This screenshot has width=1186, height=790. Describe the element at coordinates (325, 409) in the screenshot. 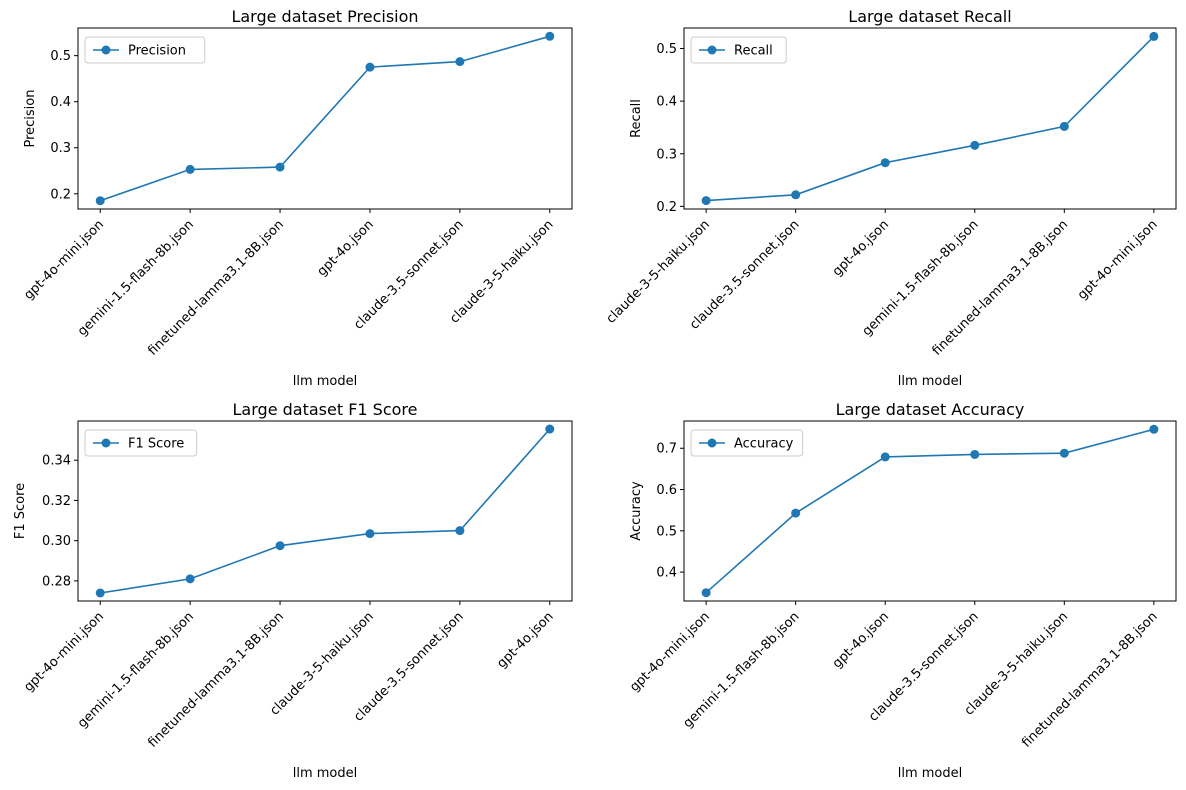

I see `chart-title: Large dataset F1 Score` at that location.